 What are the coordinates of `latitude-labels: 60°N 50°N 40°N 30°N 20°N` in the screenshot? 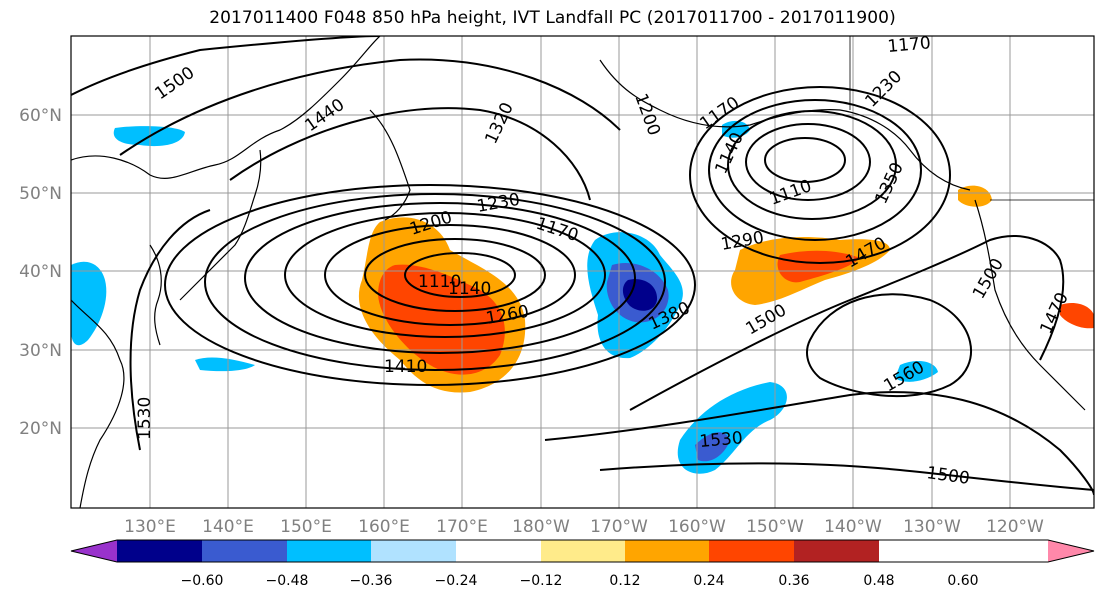 It's located at (40, 272).